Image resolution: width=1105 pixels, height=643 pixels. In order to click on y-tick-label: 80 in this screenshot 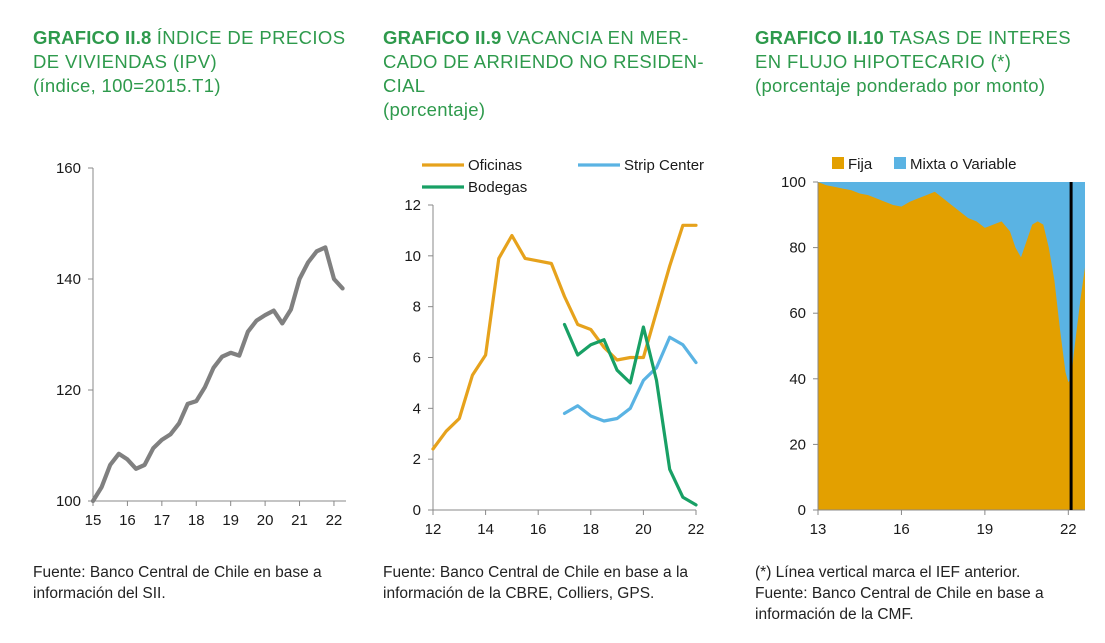, I will do `click(797, 248)`.